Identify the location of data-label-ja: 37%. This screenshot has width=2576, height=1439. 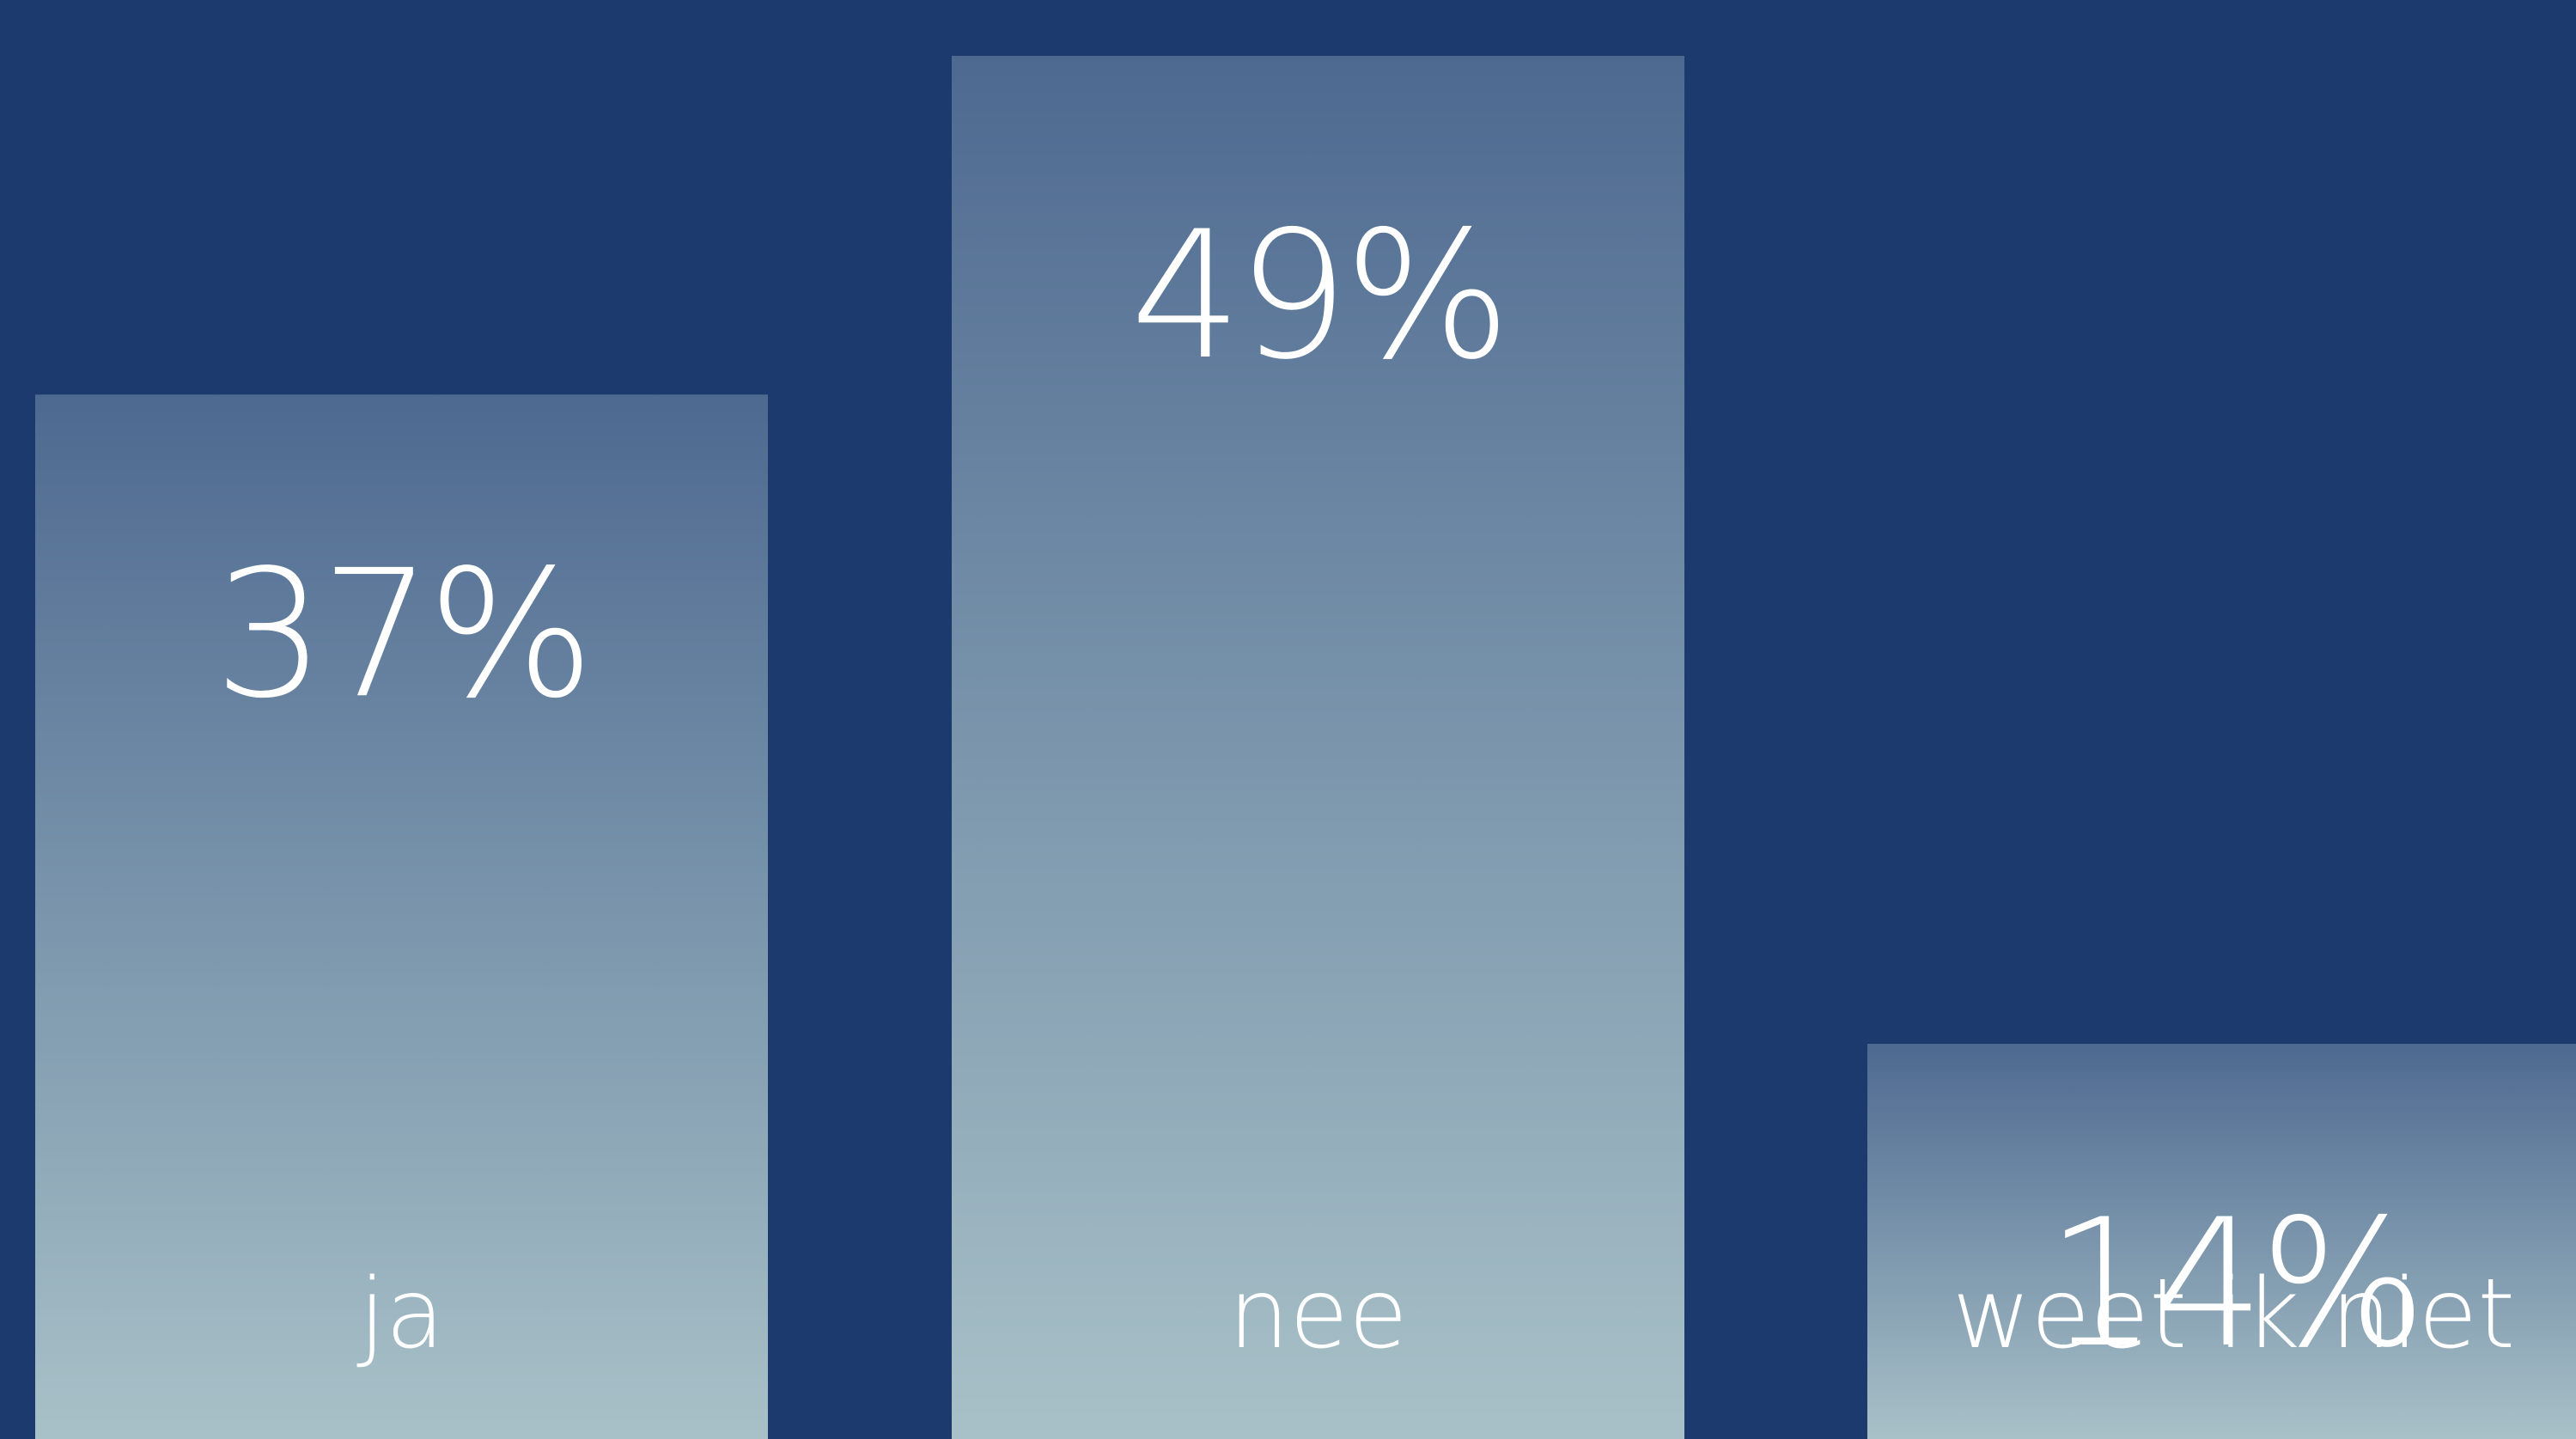
(402, 635).